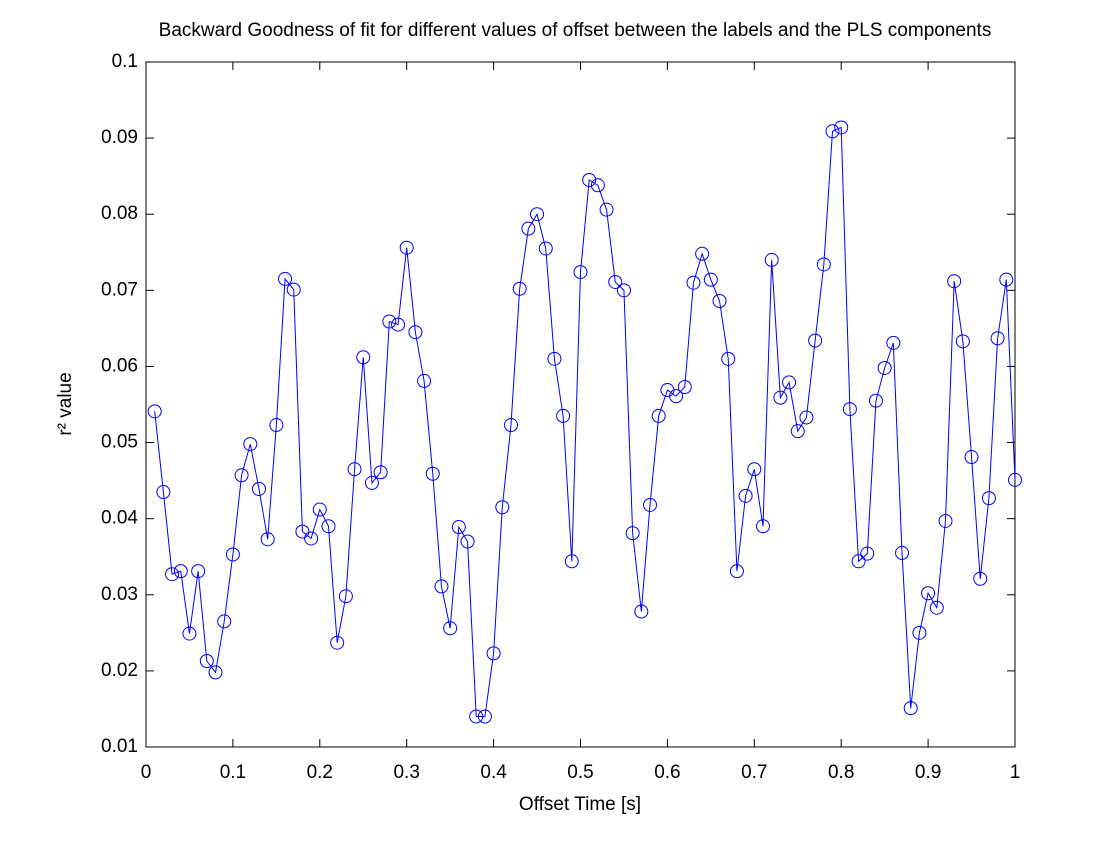  What do you see at coordinates (580, 772) in the screenshot?
I see `x-tick-label: 0.5` at bounding box center [580, 772].